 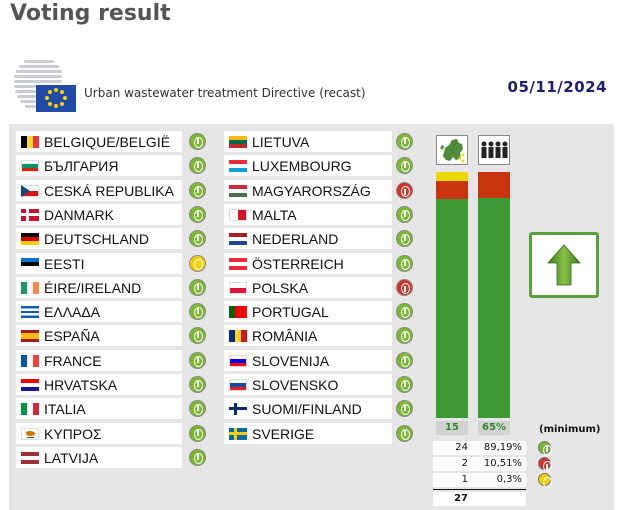 I want to click on country-row: SLOVENIJA, so click(x=308, y=360).